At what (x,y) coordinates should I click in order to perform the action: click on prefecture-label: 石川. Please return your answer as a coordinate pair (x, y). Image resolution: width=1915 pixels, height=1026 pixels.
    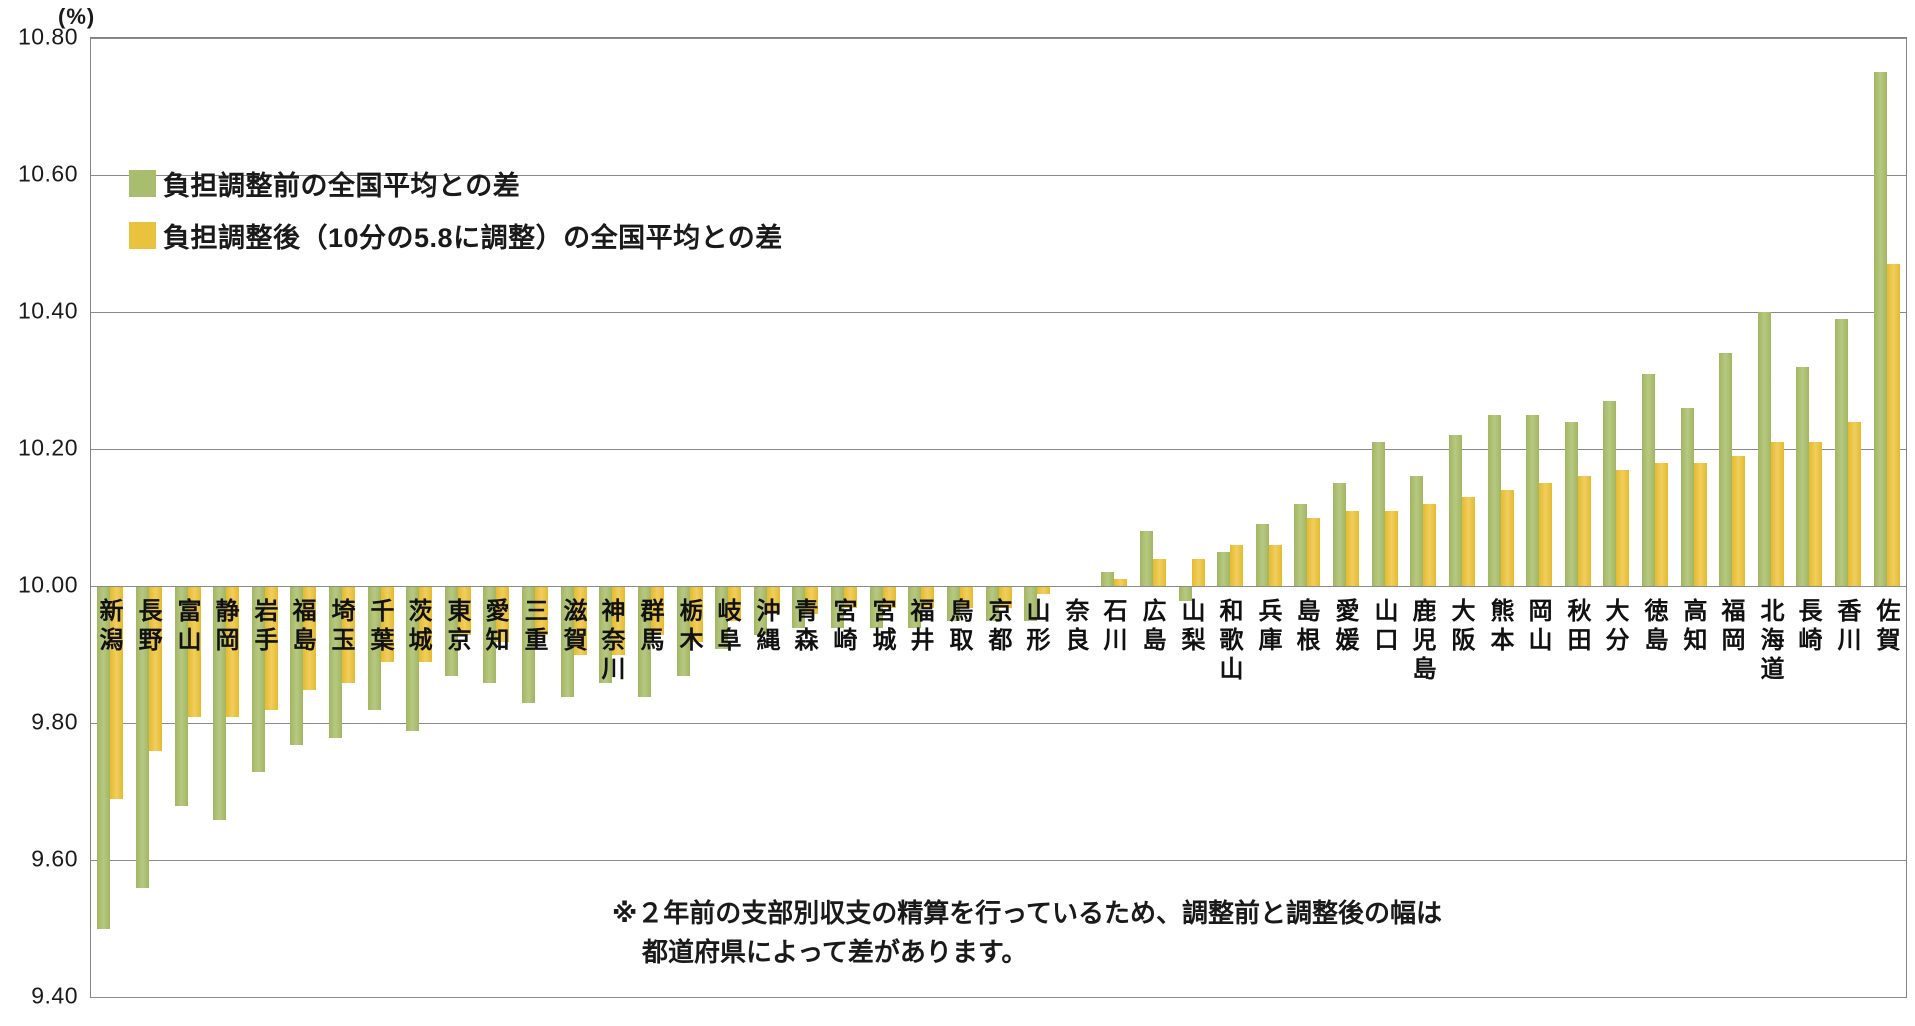
    Looking at the image, I should click on (1112, 627).